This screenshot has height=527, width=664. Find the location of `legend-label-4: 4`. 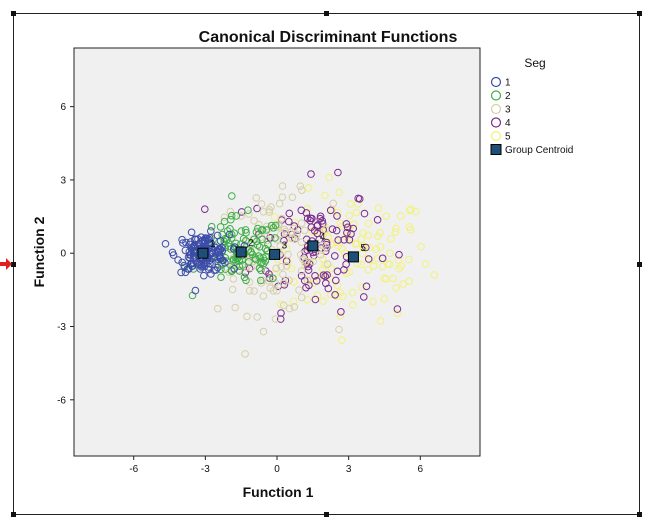

legend-label-4: 4 is located at coordinates (508, 123).